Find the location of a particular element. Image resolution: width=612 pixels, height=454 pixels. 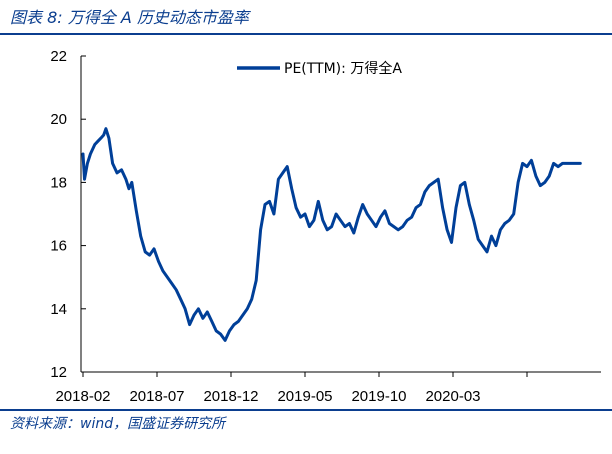

y-tick-label: 18 is located at coordinates (58, 182).